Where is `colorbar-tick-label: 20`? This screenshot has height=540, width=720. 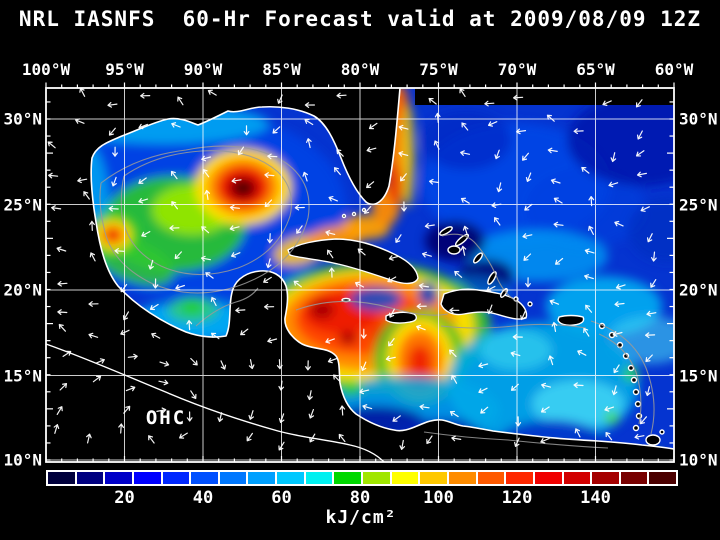 colorbar-tick-label: 20 is located at coordinates (124, 498).